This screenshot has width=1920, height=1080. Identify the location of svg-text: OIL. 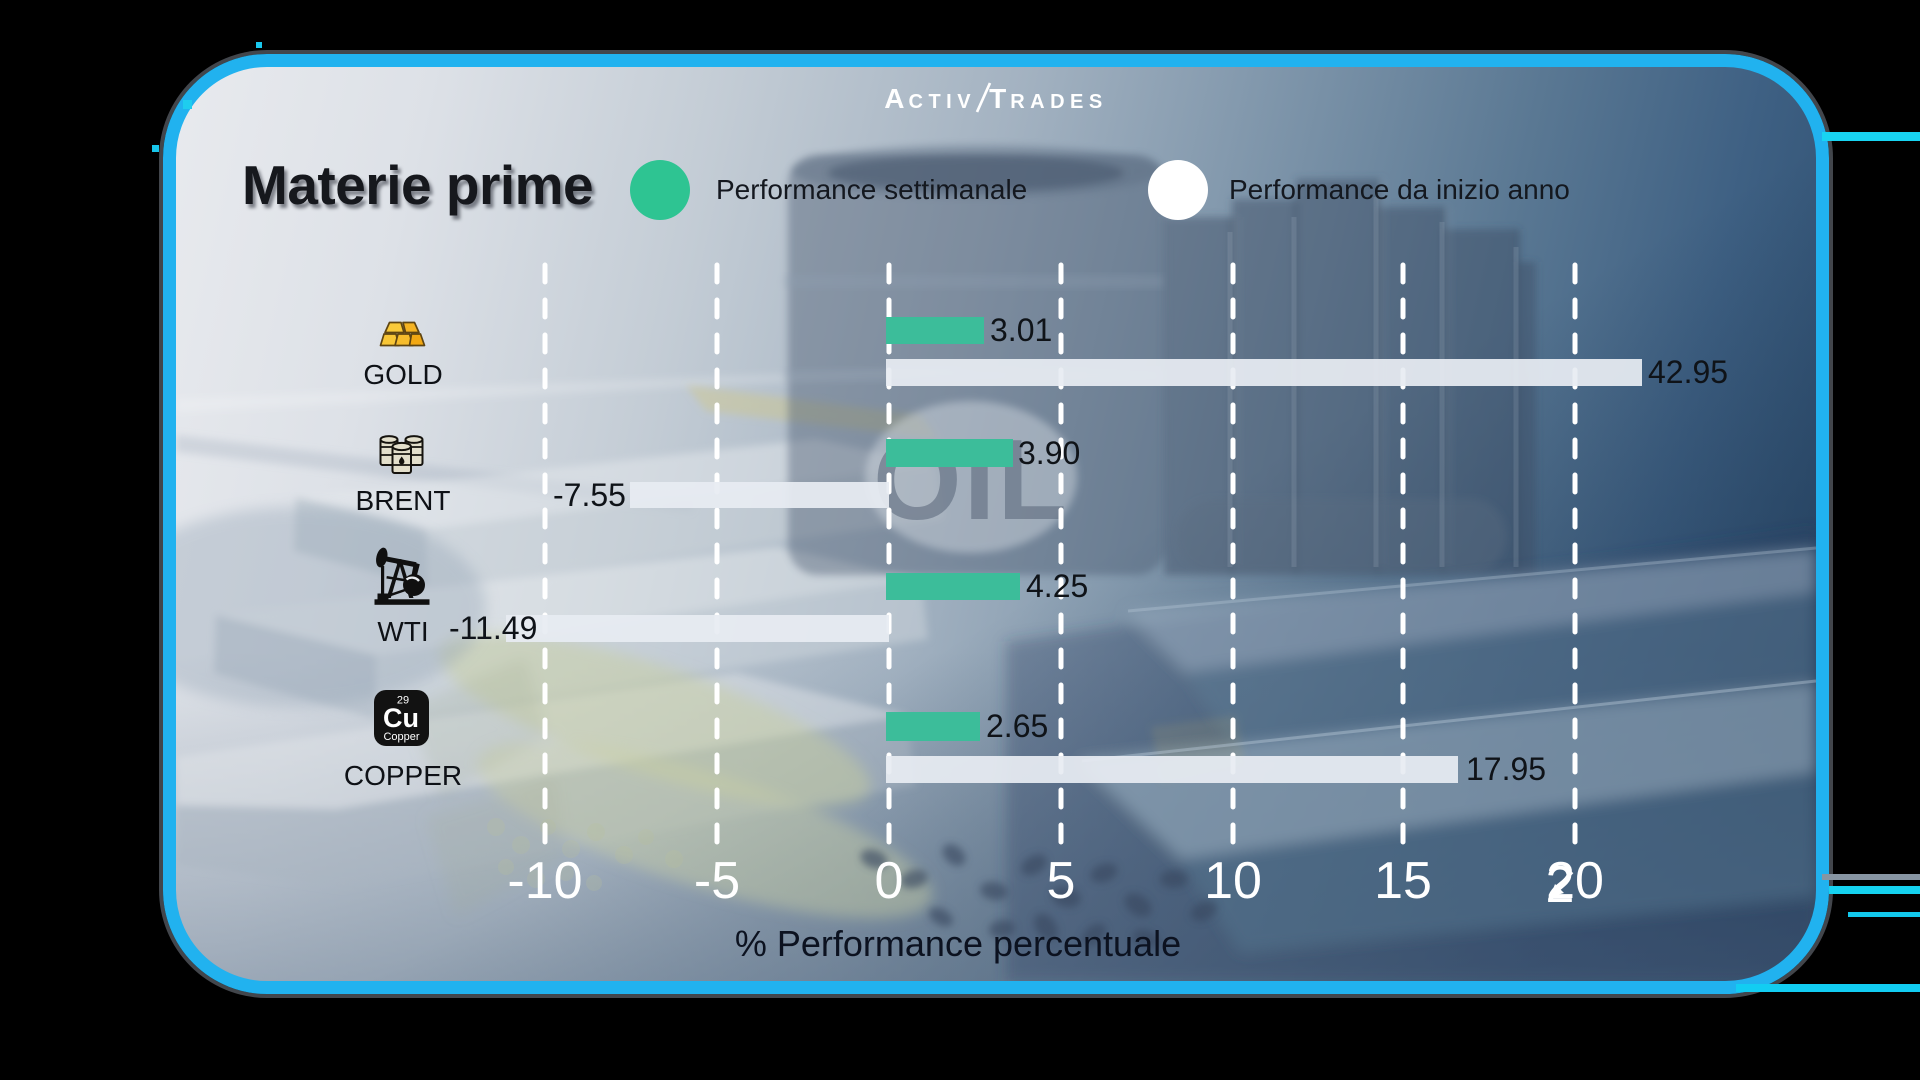
(971, 480).